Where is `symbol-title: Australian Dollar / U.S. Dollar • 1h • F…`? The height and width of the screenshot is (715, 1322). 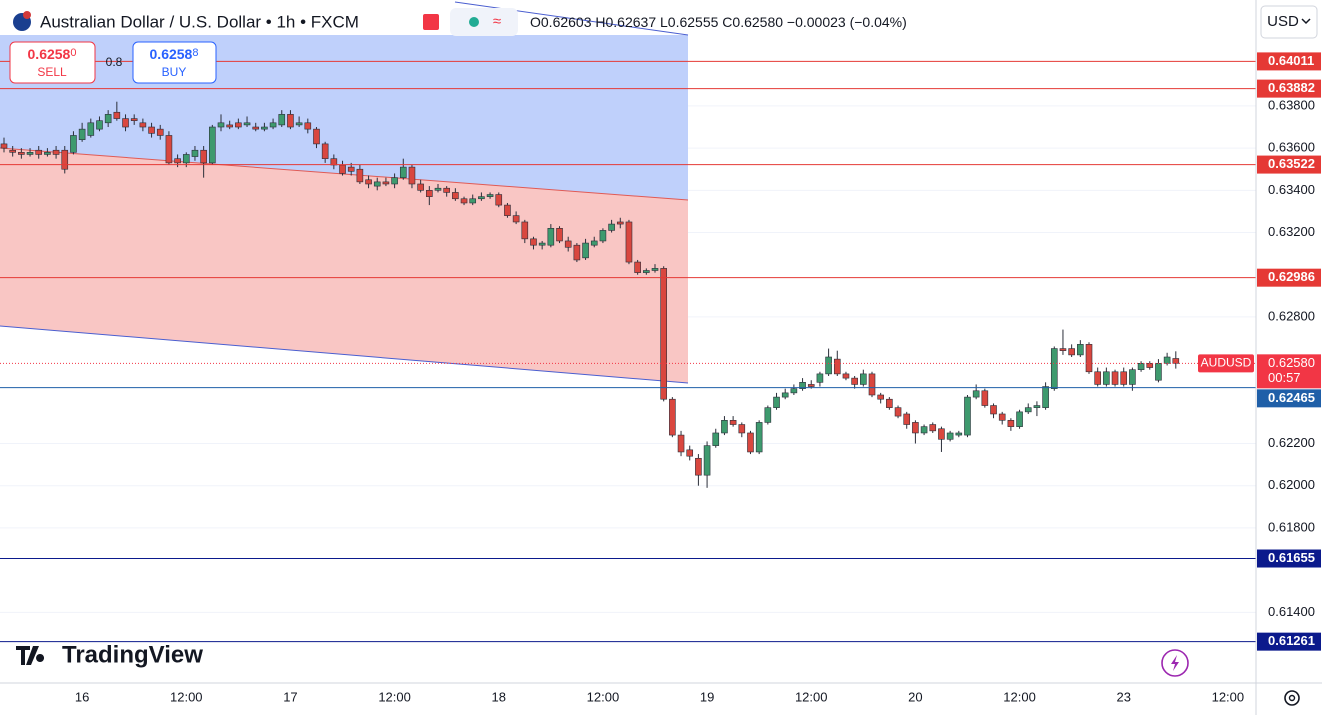 symbol-title: Australian Dollar / U.S. Dollar • 1h • F… is located at coordinates (199, 21).